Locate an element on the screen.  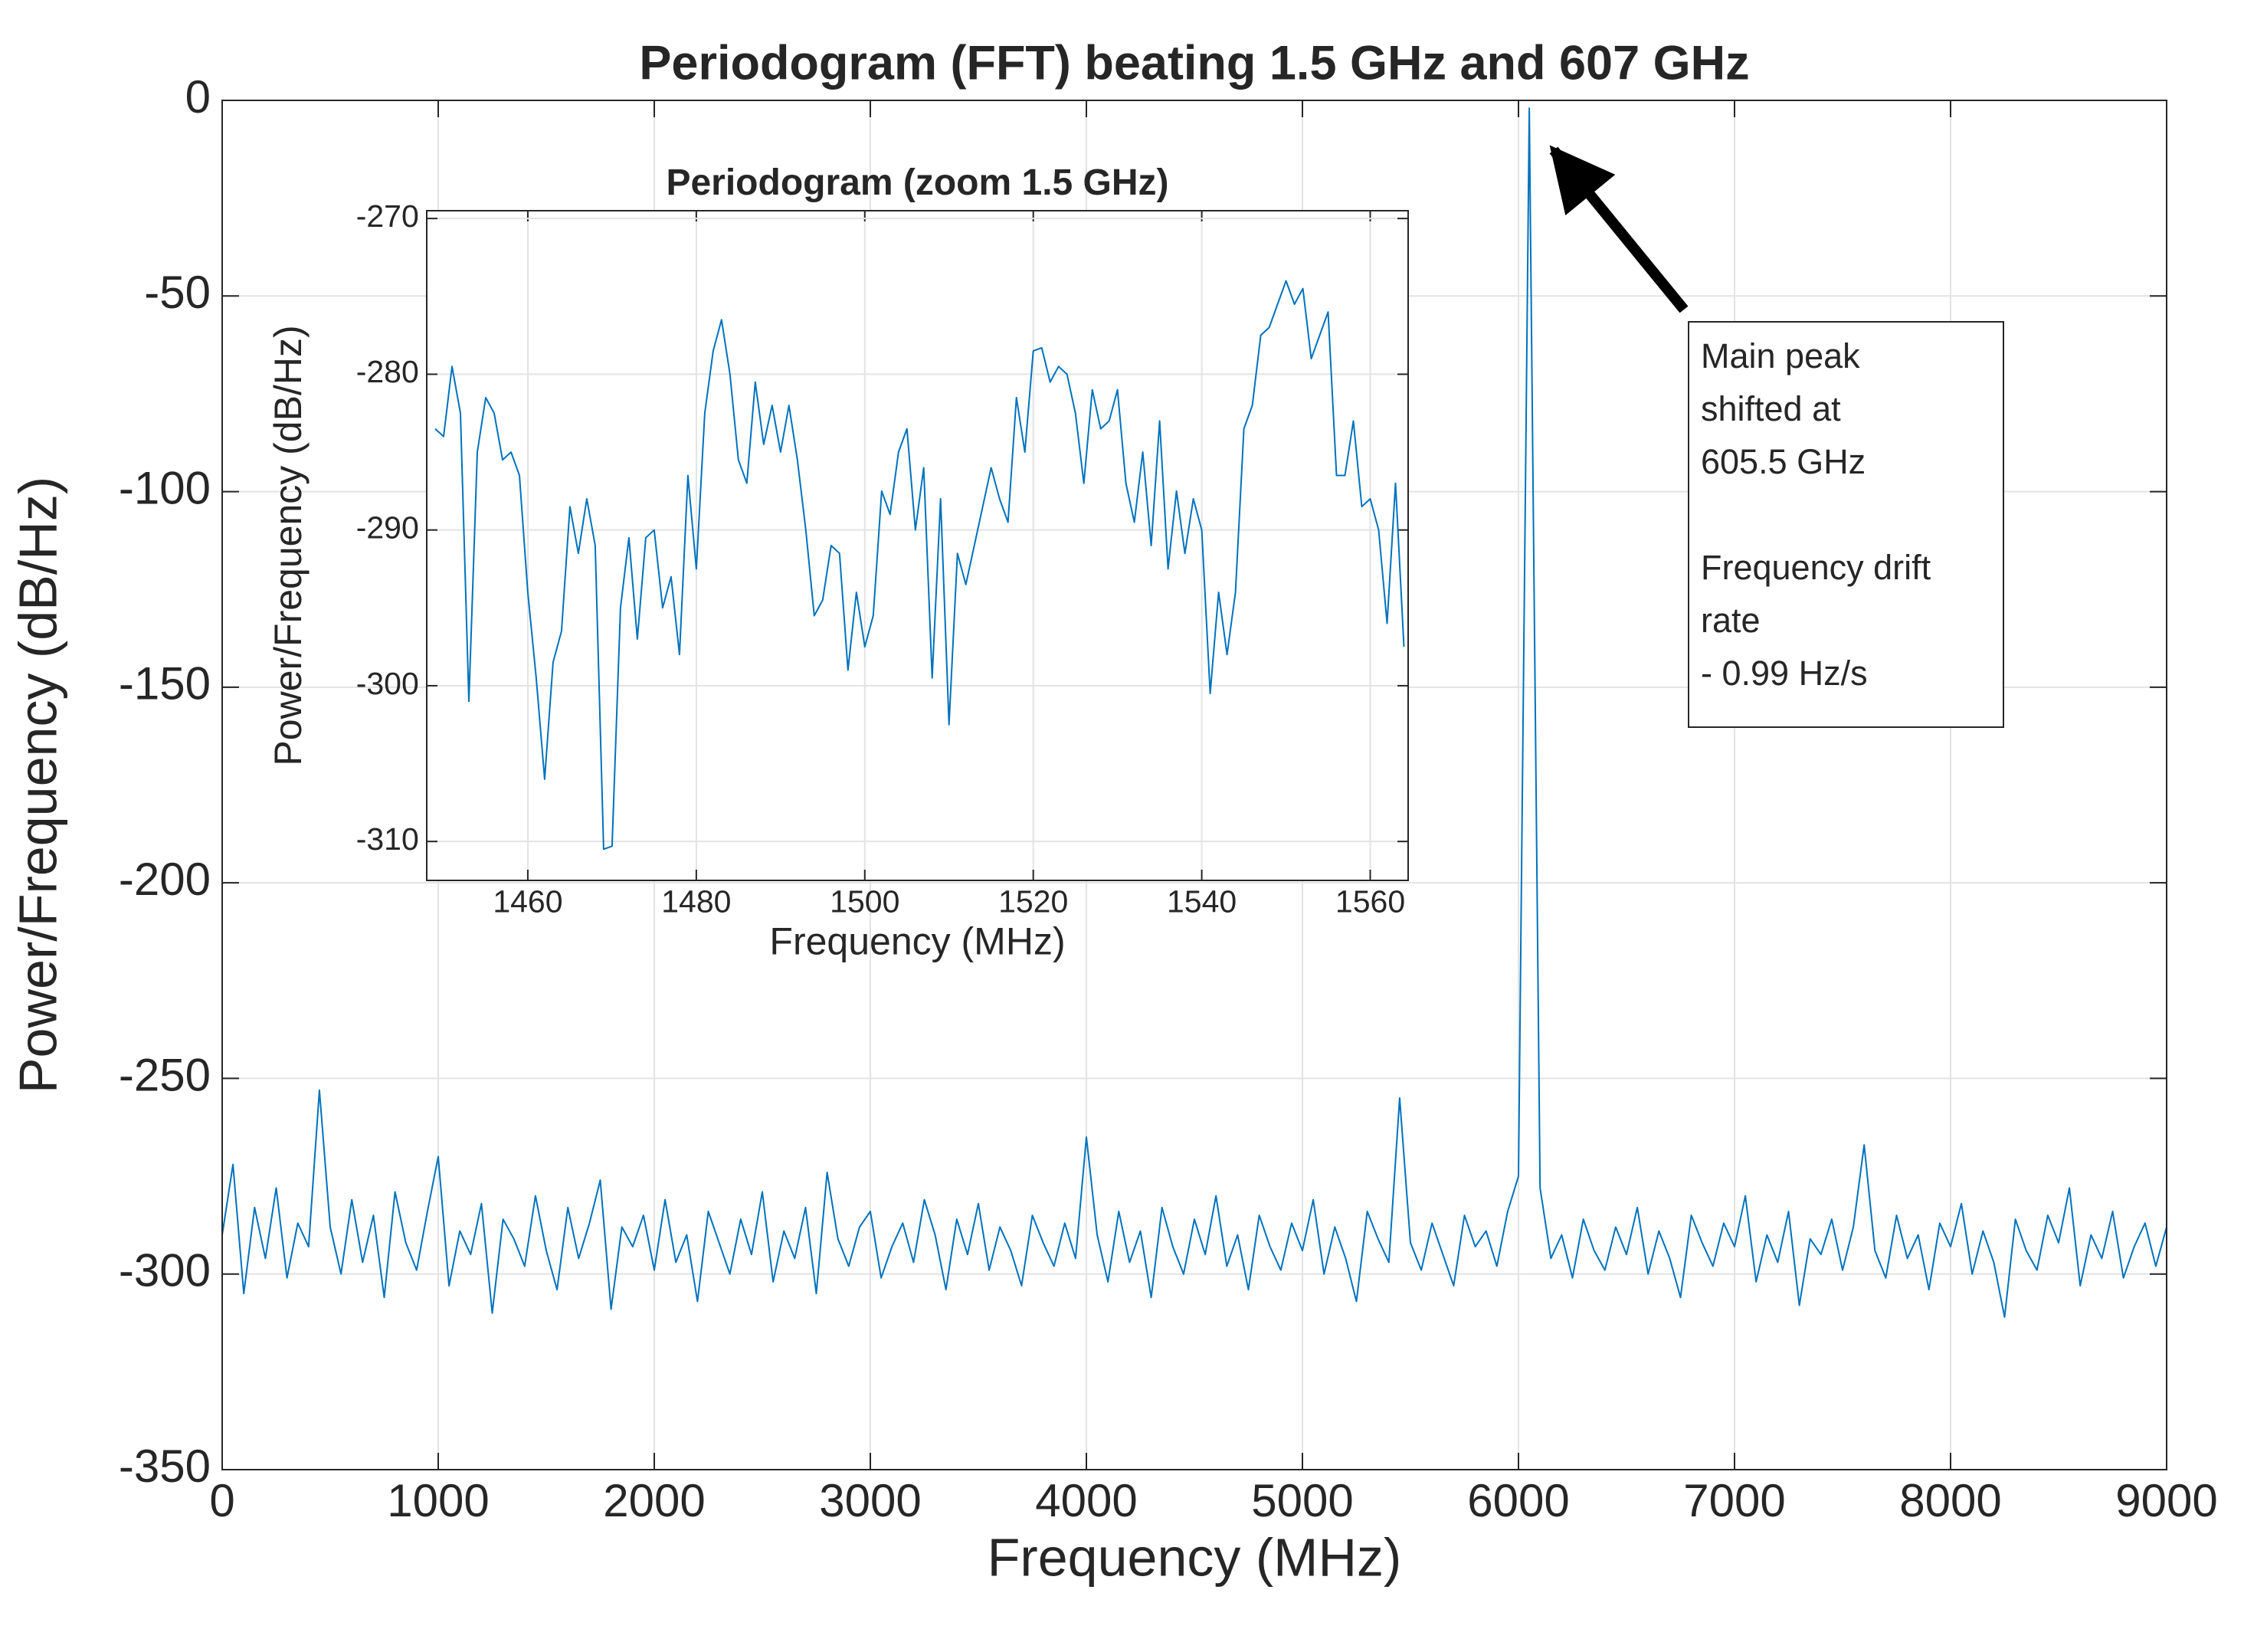
x-tick-label: 7000 is located at coordinates (1734, 1501).